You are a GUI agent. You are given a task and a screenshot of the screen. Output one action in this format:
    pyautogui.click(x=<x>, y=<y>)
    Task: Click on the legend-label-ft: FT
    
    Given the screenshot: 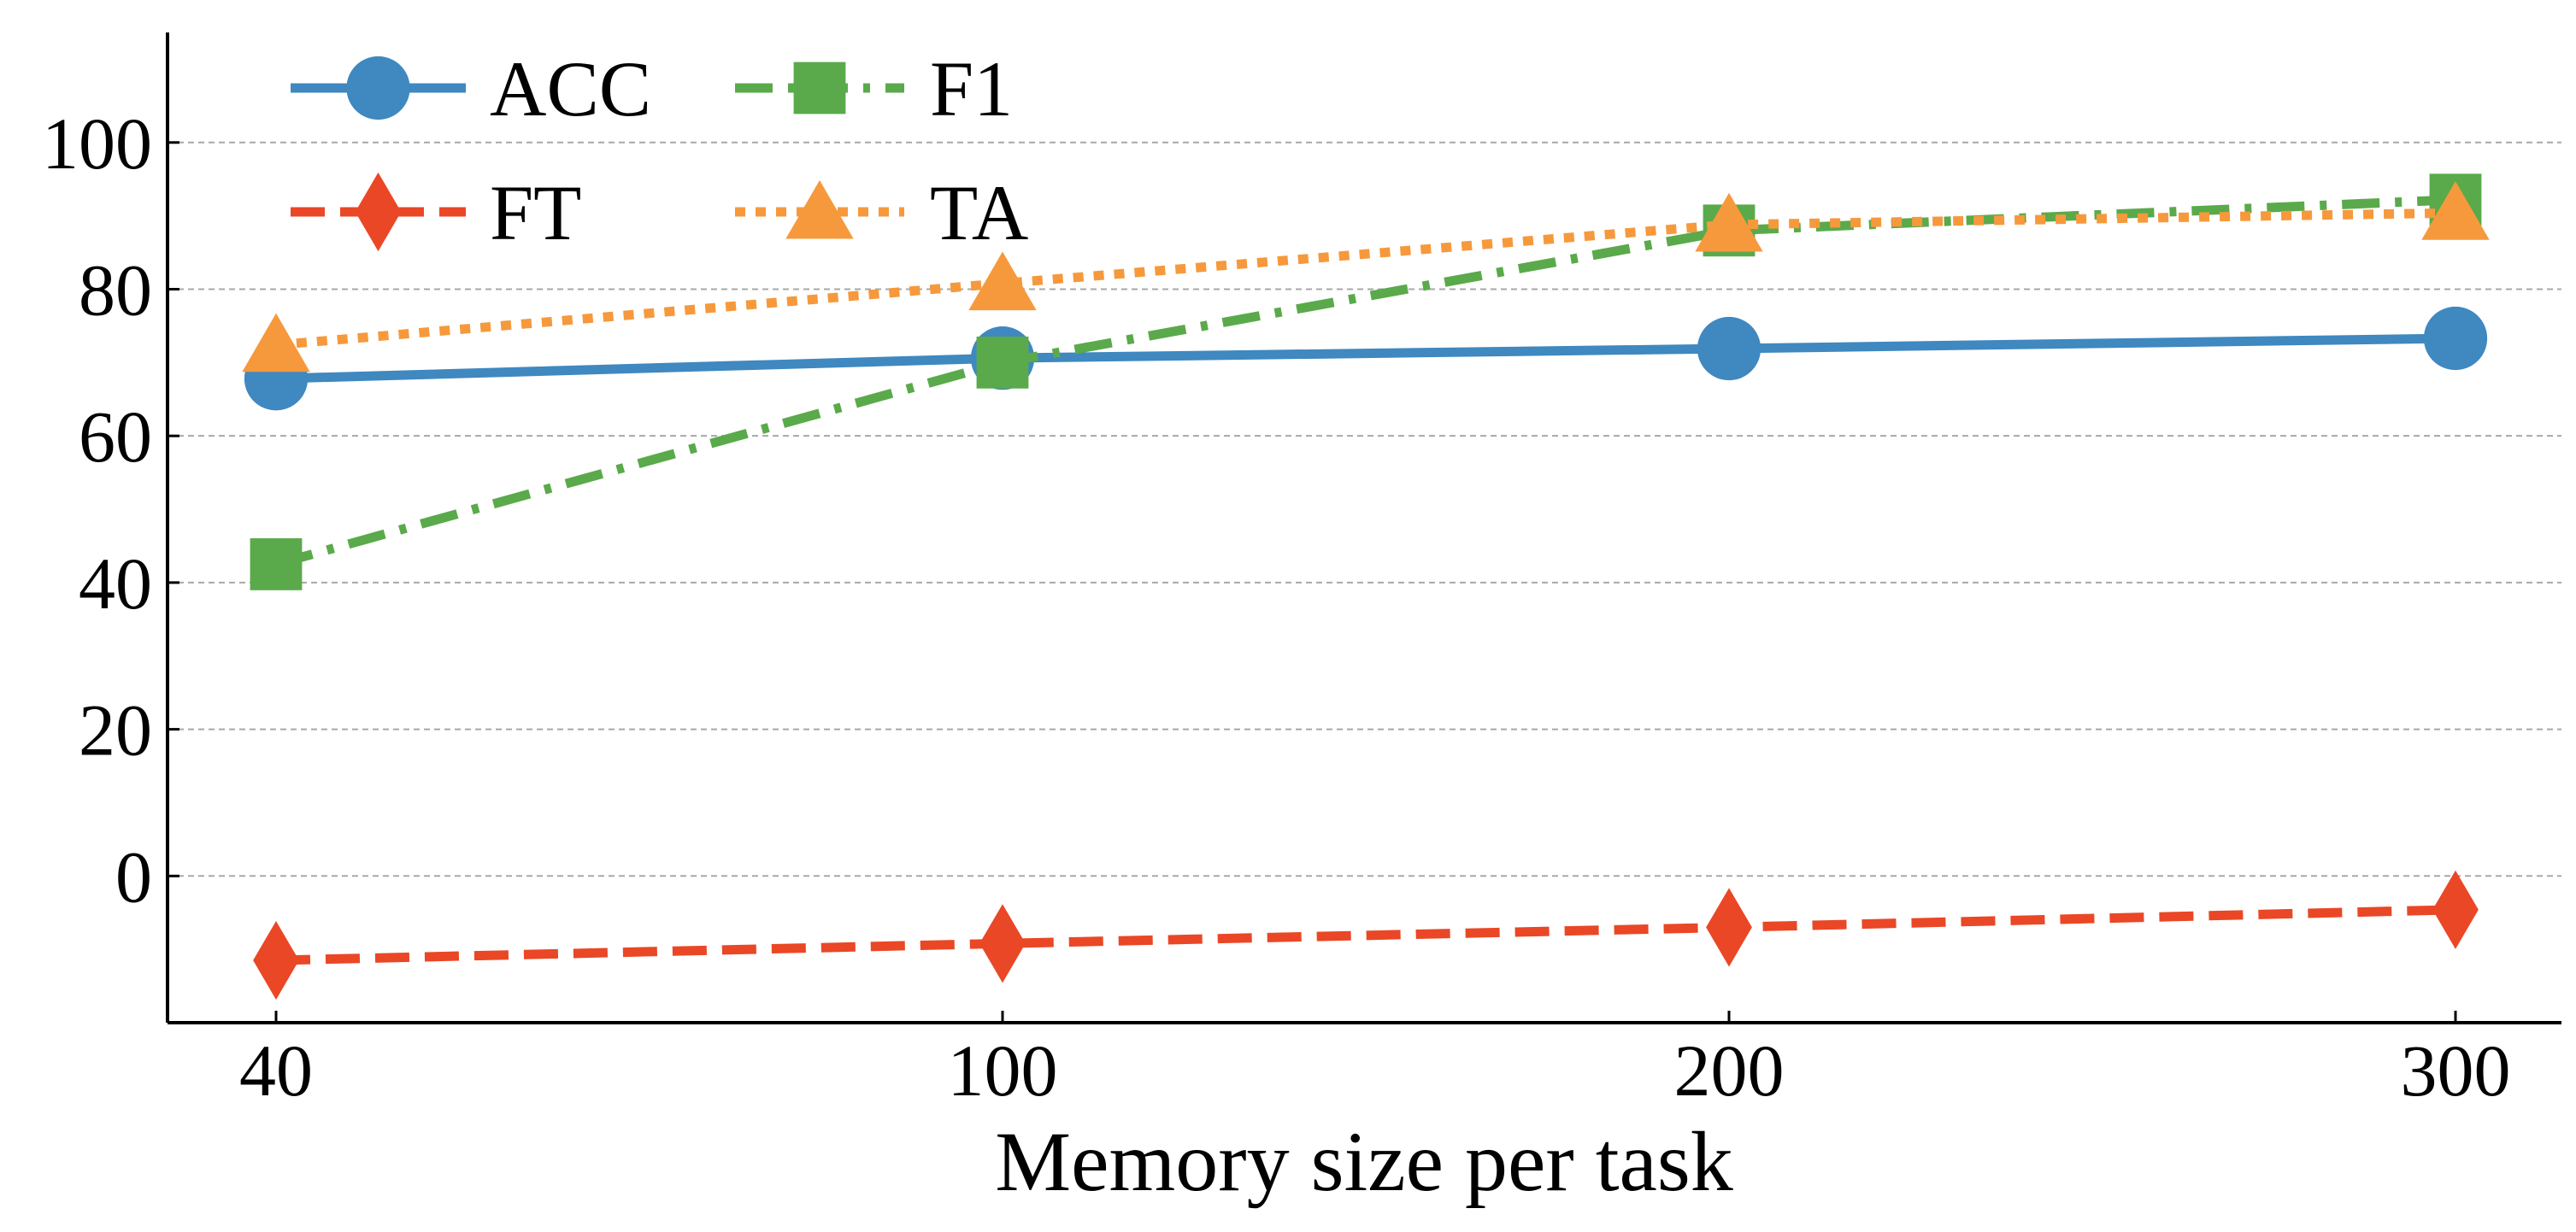 What is the action you would take?
    pyautogui.click(x=535, y=212)
    